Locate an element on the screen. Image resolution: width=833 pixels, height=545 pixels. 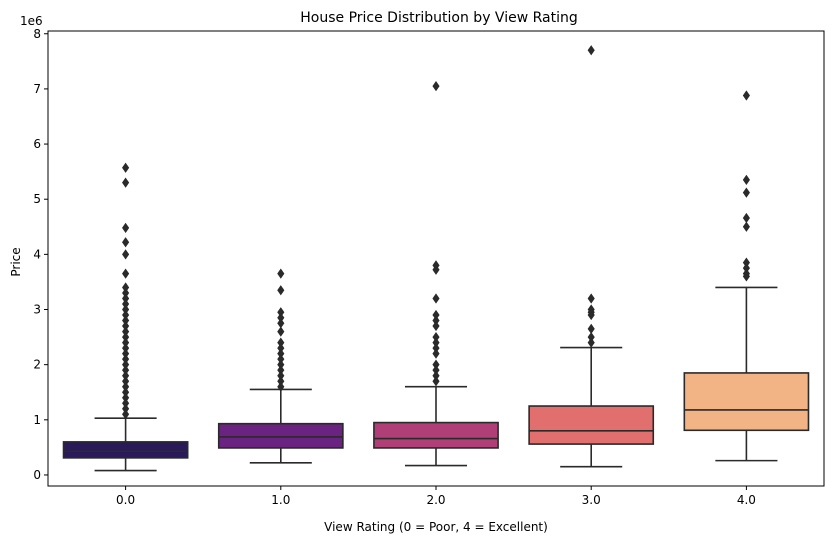
chart-title: House Price Distribution by View Rating is located at coordinates (438, 18).